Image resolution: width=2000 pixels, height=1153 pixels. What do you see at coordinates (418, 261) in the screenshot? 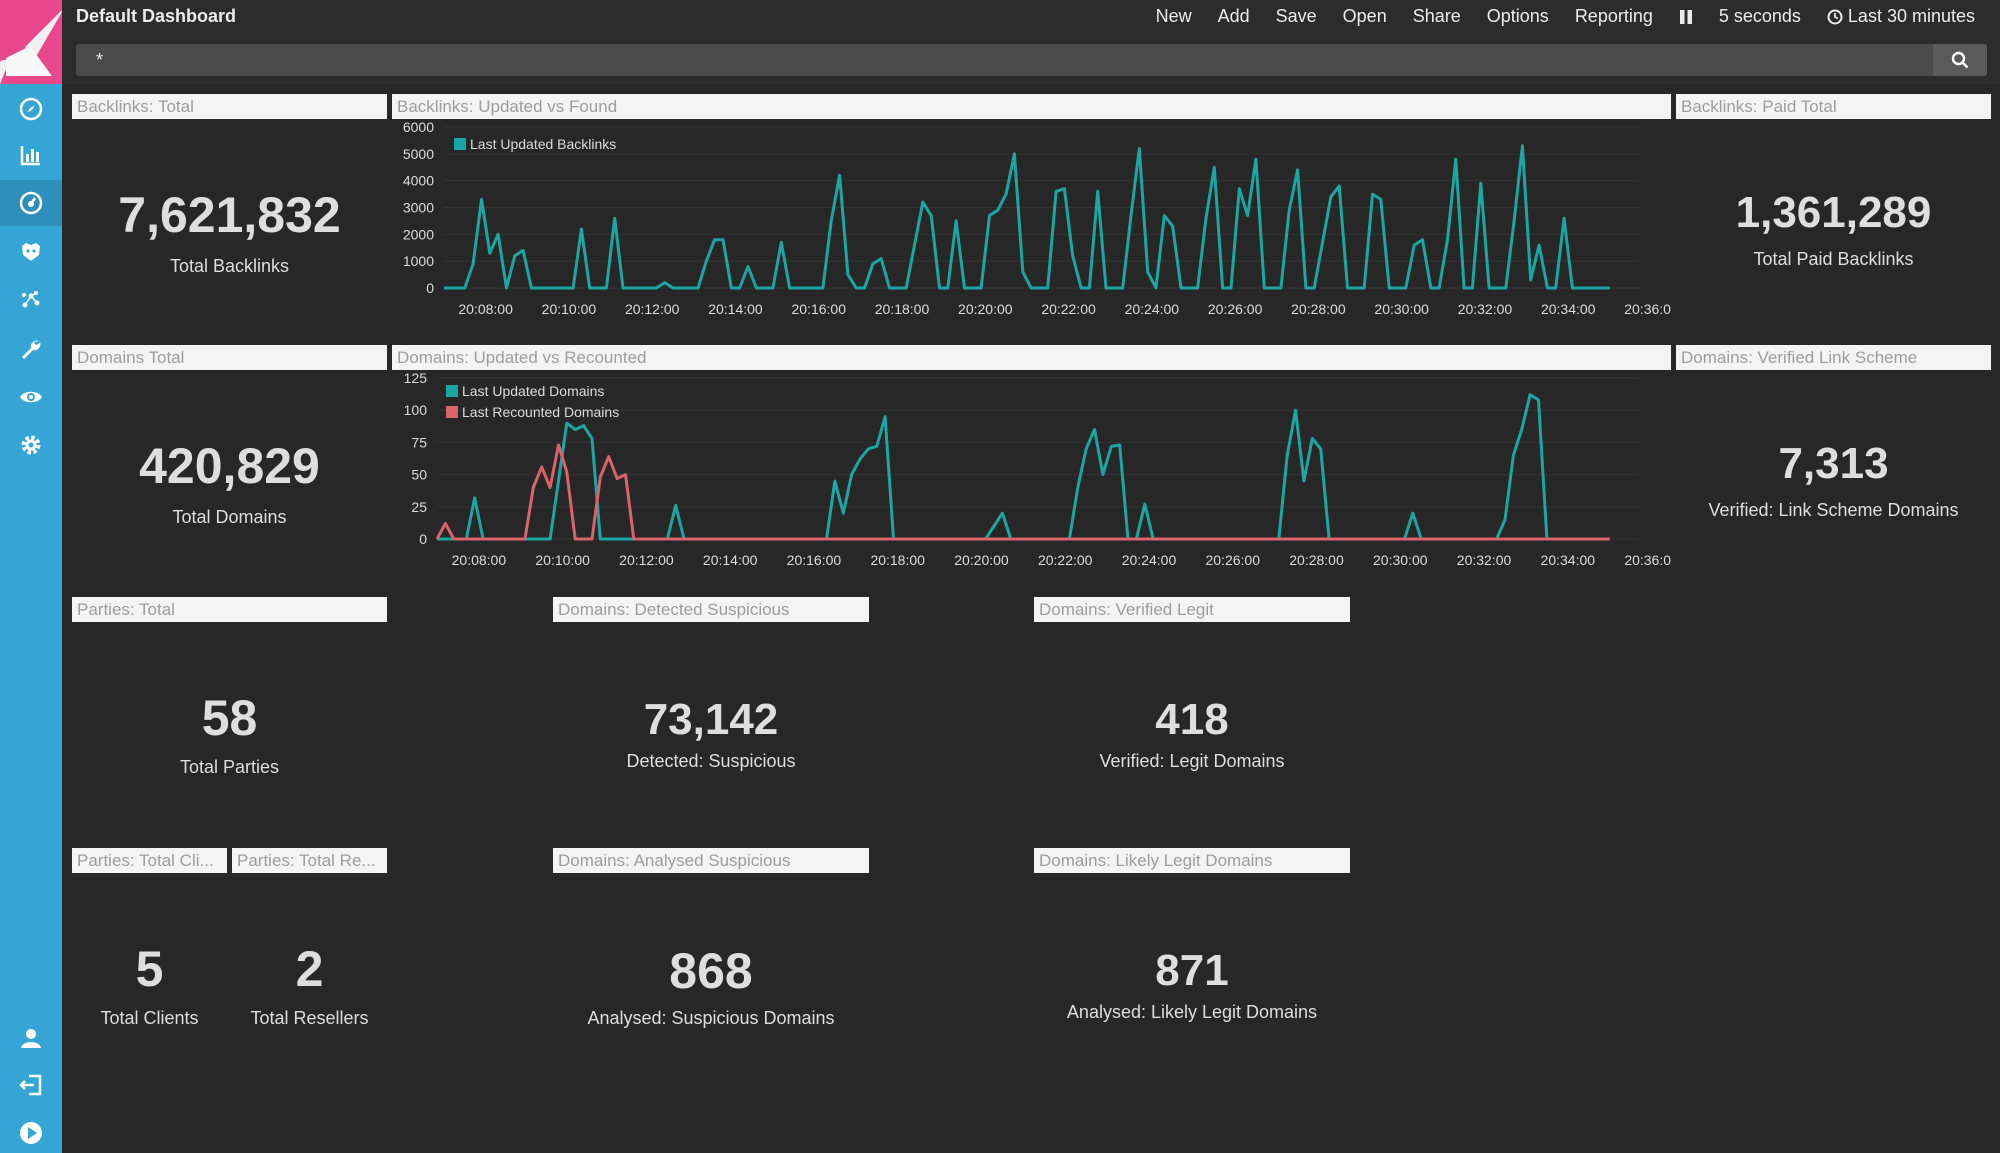
I see `y-tick-label: 1000` at bounding box center [418, 261].